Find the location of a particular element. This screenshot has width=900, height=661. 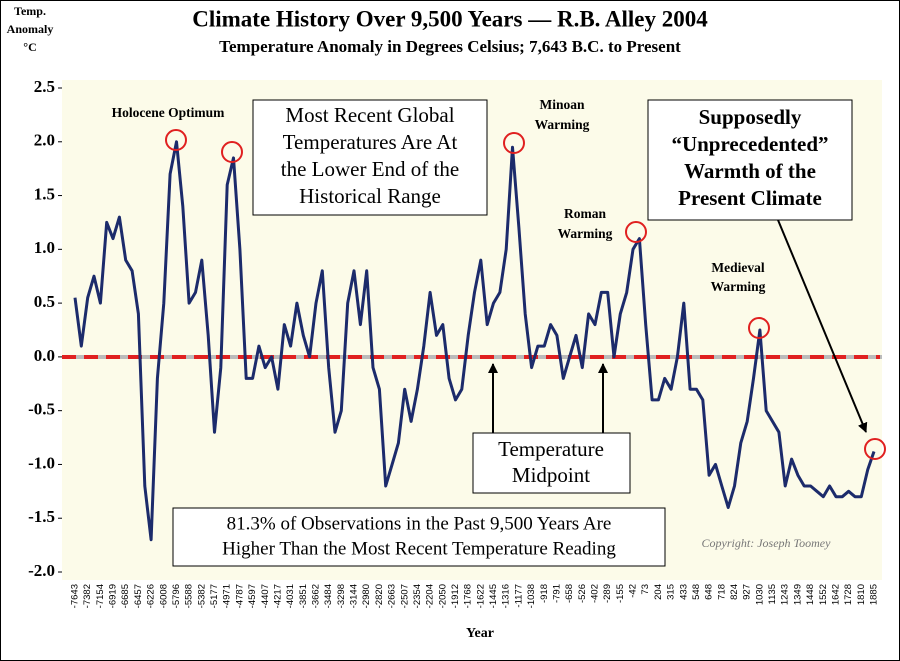

x-tick-label: 1135 is located at coordinates (772, 594).